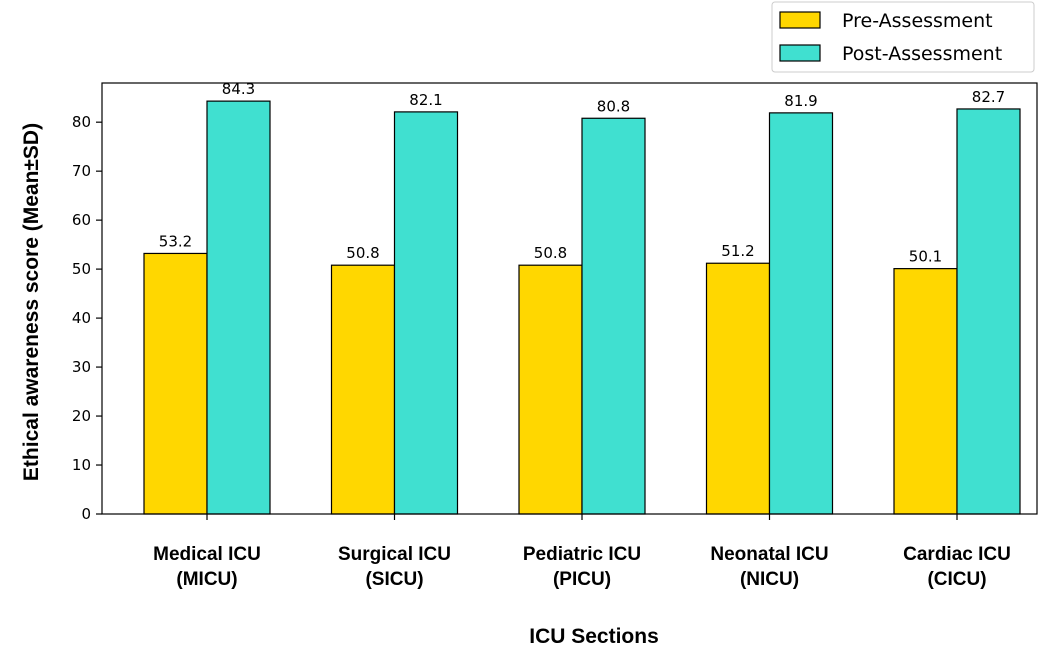  What do you see at coordinates (207, 554) in the screenshot?
I see `x-category-label: Medical ICU` at bounding box center [207, 554].